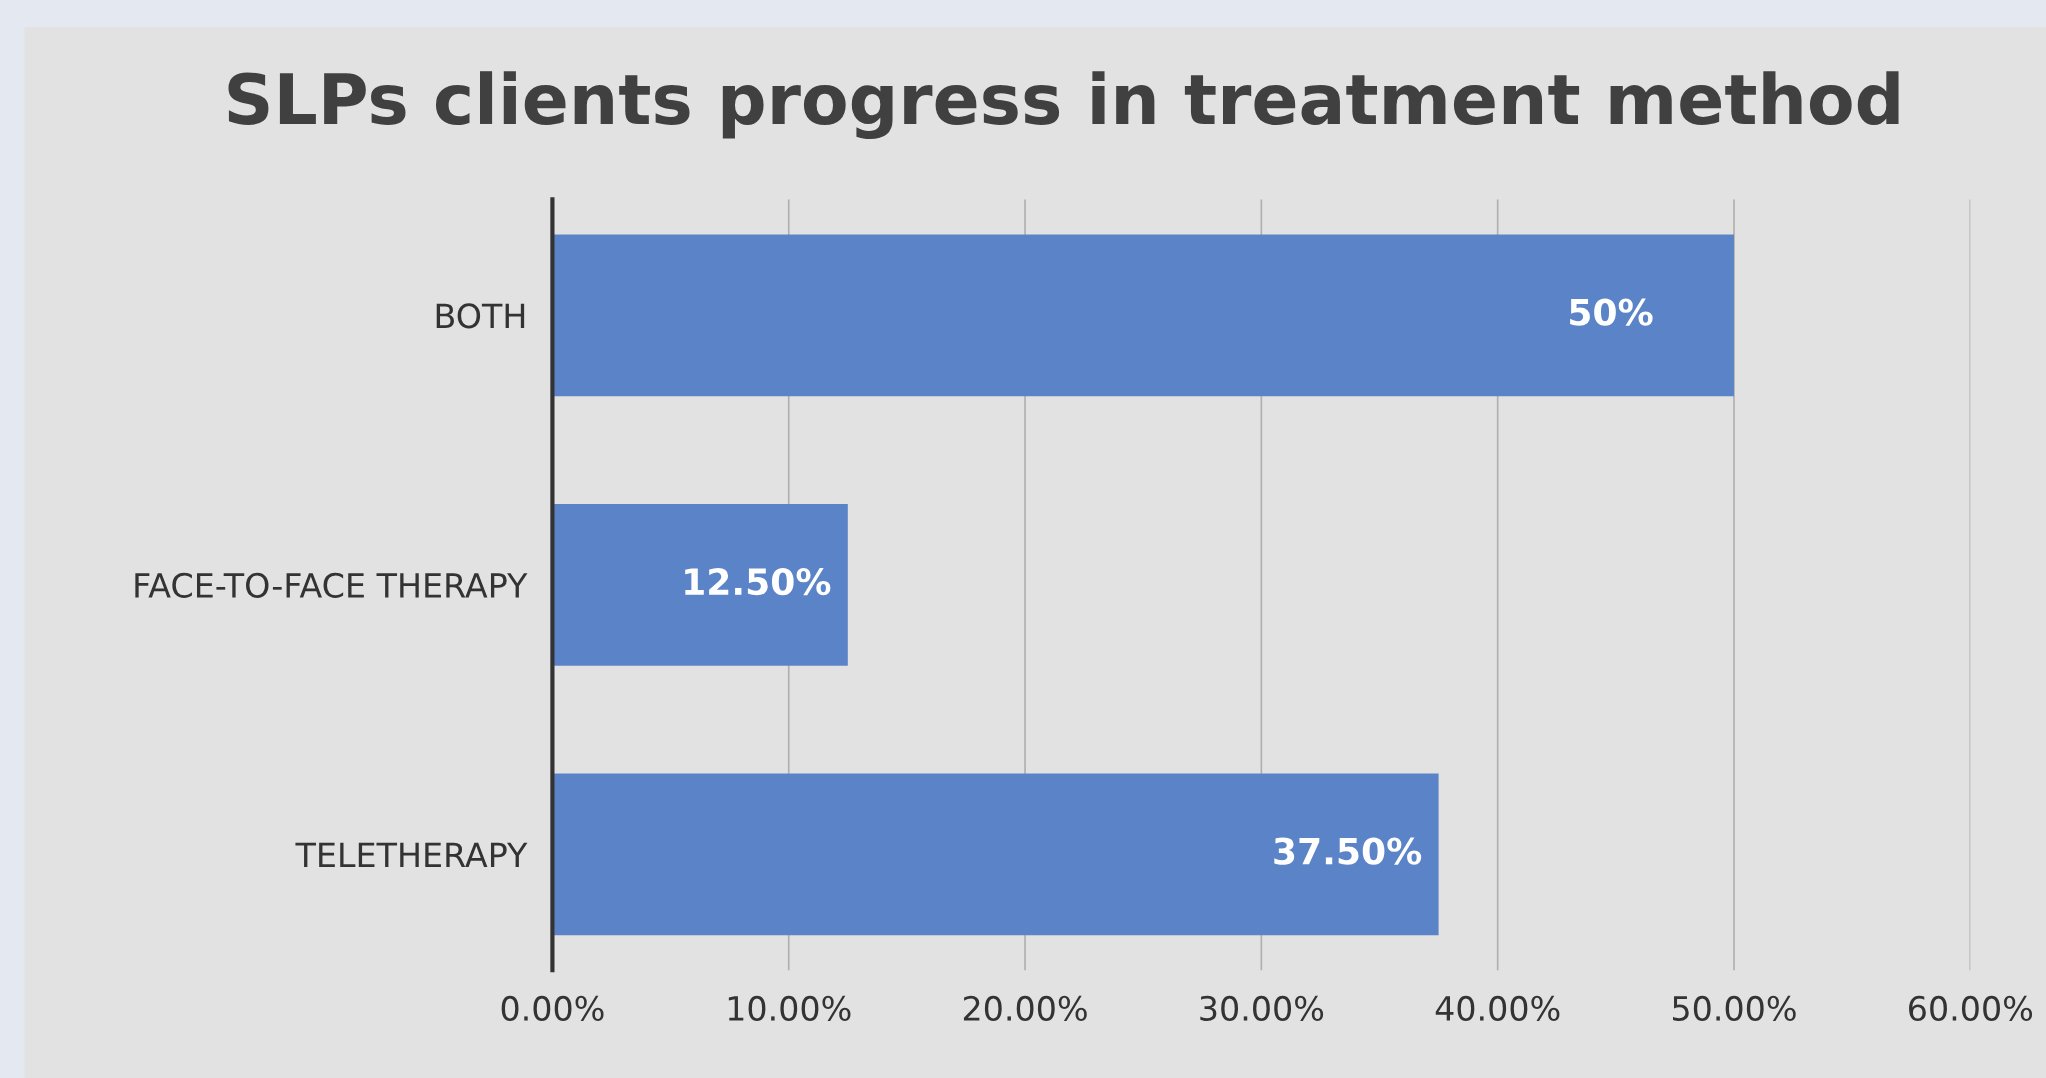 The image size is (2046, 1078). I want to click on x-tick-label: 50.00%, so click(1734, 1008).